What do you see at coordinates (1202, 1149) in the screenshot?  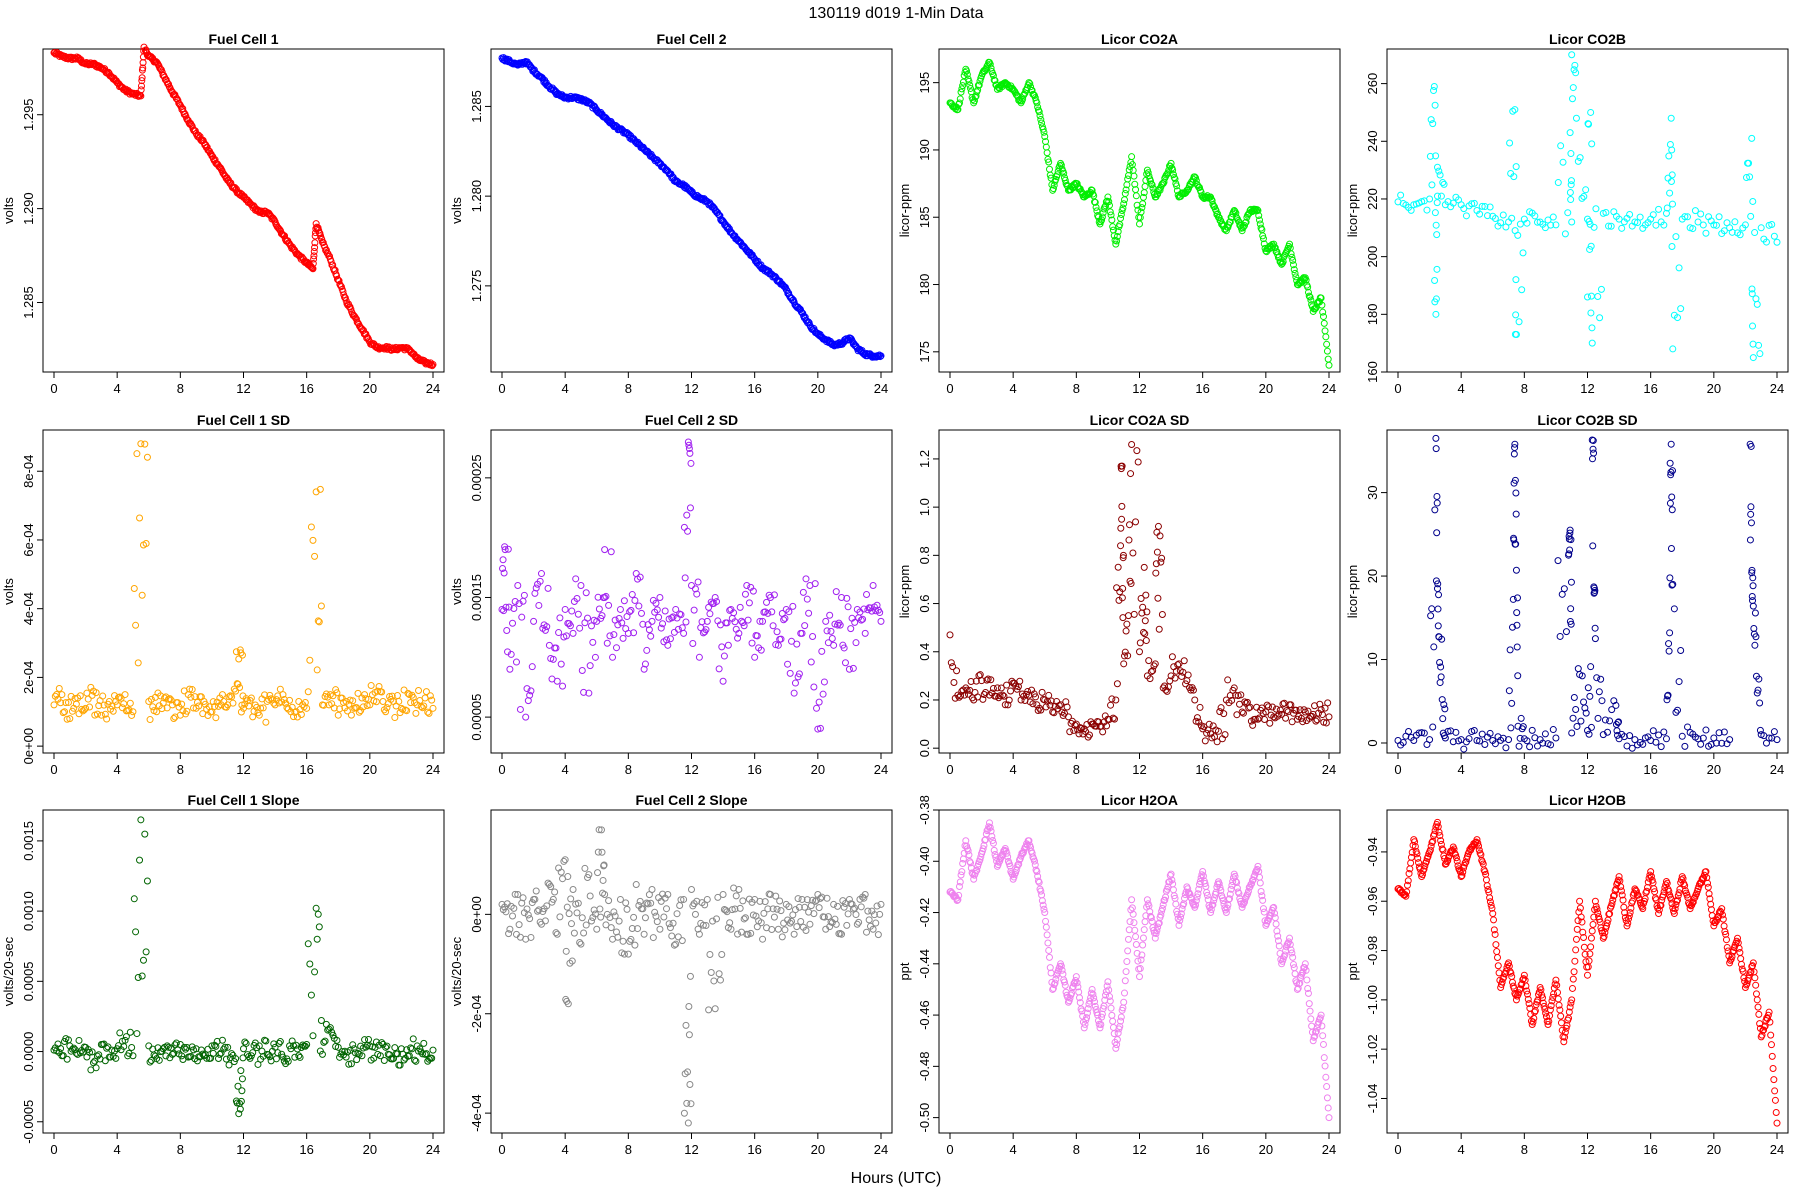 I see `x-tick-label: 16` at bounding box center [1202, 1149].